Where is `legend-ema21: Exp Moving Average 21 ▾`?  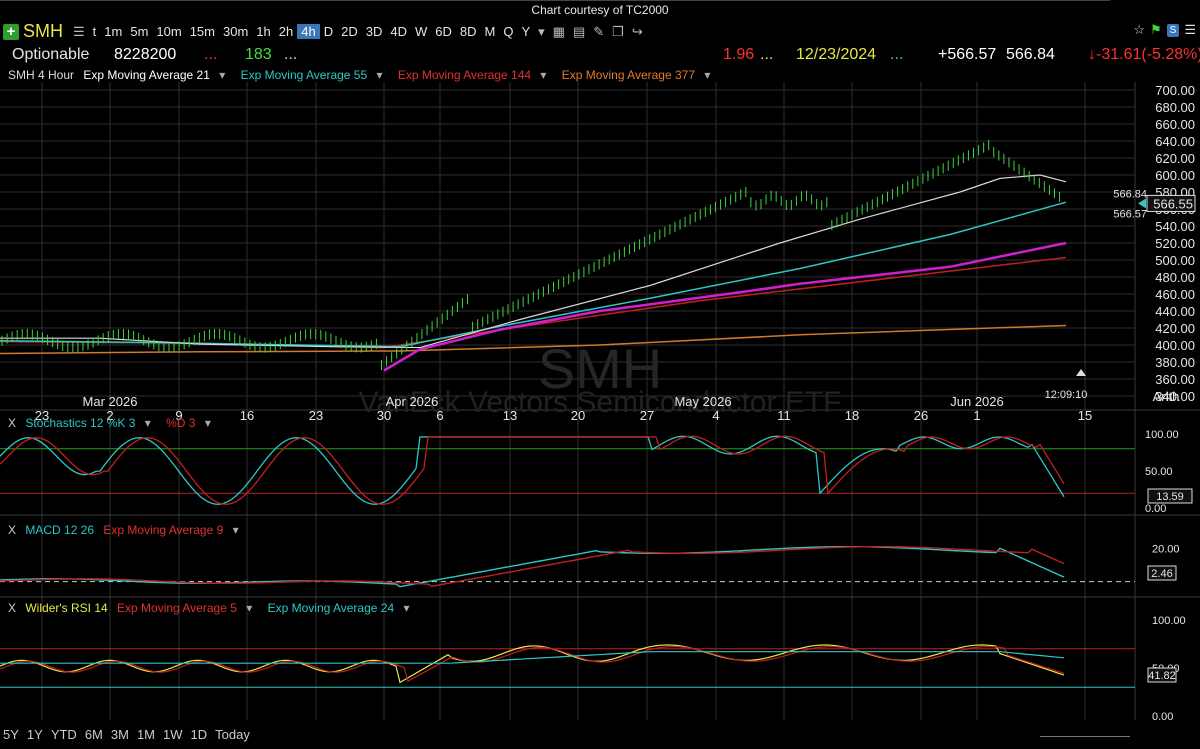 legend-ema21: Exp Moving Average 21 ▾ is located at coordinates (154, 75).